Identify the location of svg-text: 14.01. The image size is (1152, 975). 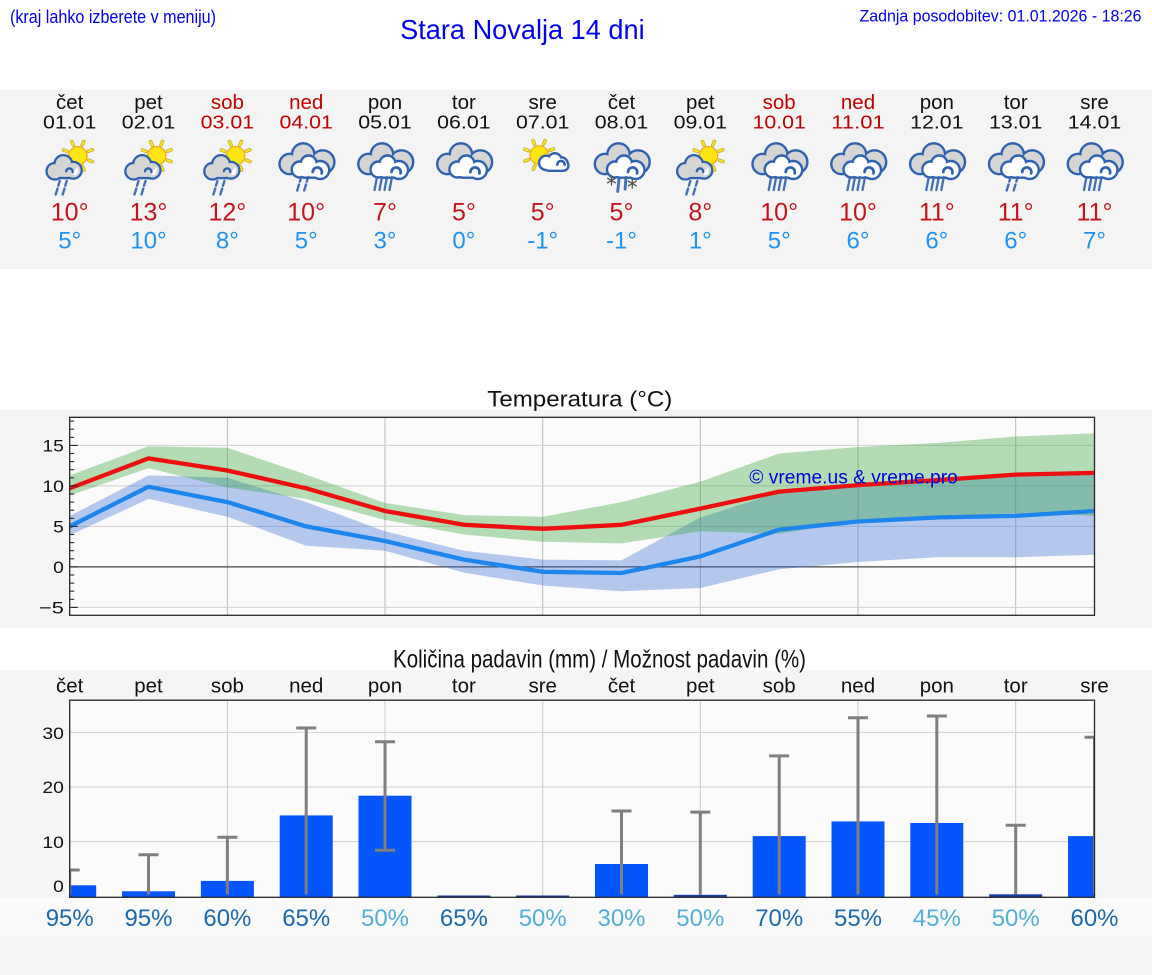
(1094, 122).